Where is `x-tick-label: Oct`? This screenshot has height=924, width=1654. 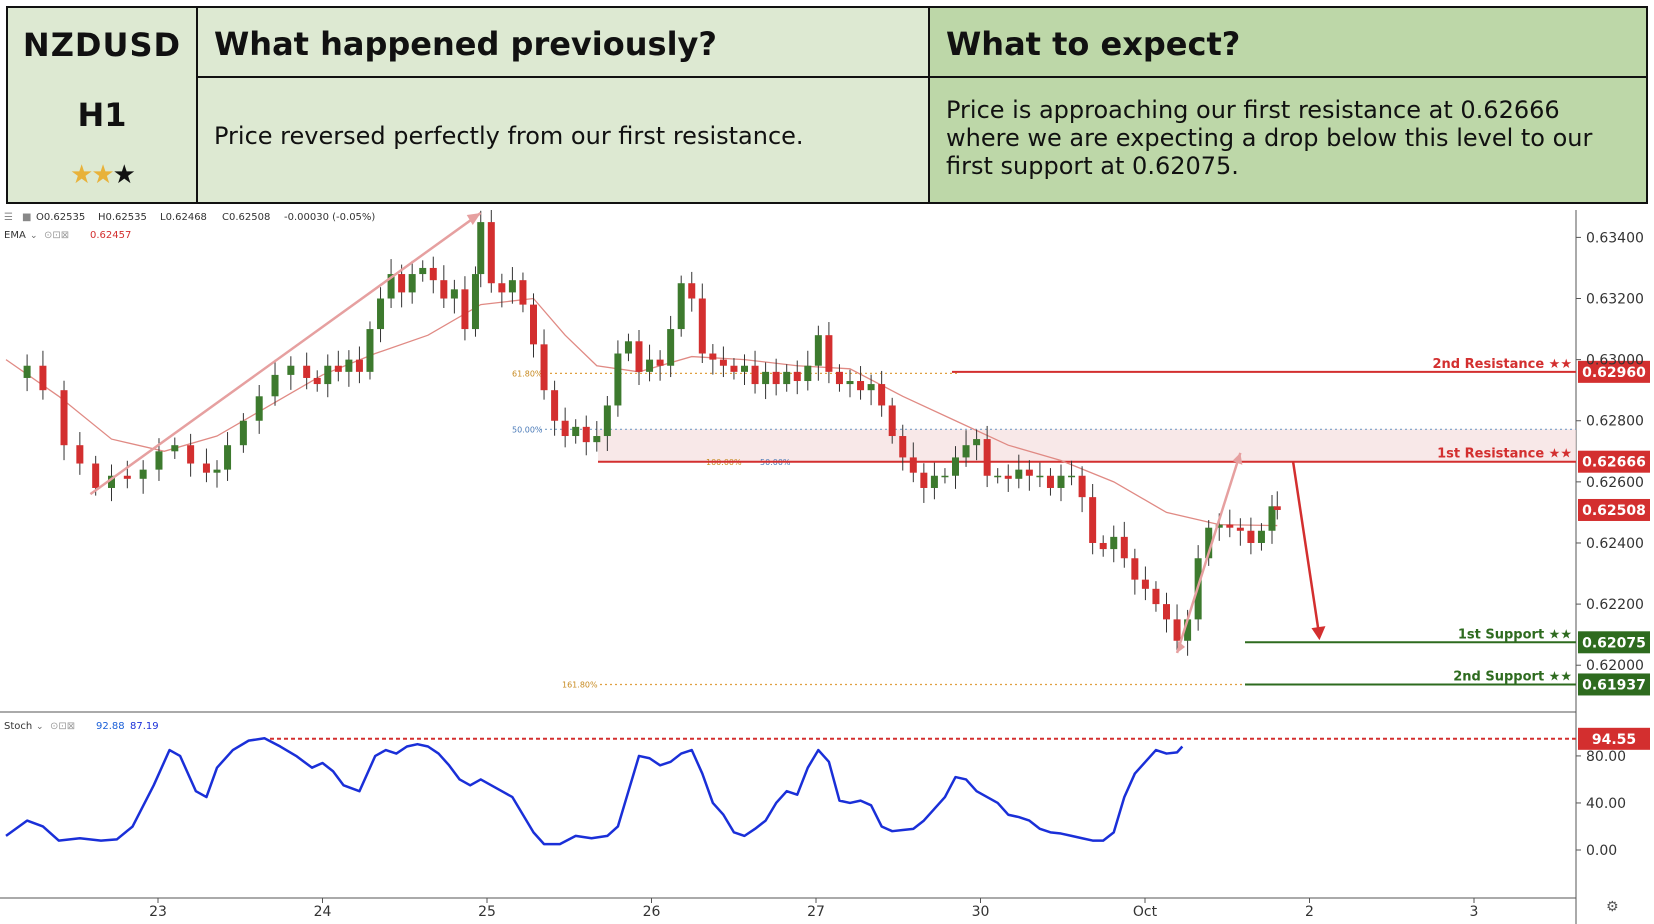 x-tick-label: Oct is located at coordinates (1145, 912).